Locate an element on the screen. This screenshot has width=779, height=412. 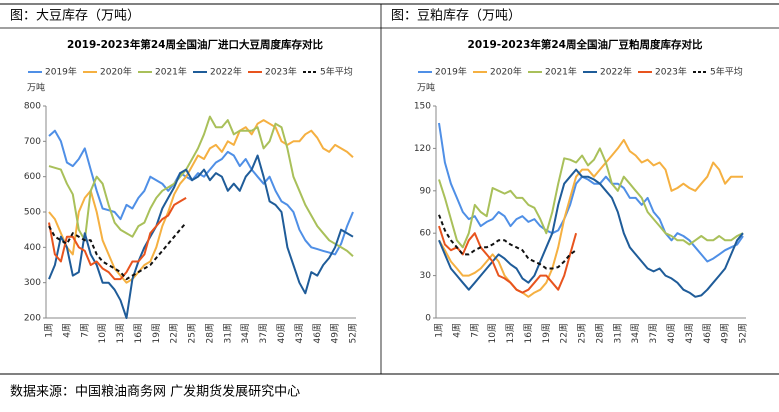
source: 数据来源：中国粮油商务网 广发期货发展研究中心 is located at coordinates (155, 392).